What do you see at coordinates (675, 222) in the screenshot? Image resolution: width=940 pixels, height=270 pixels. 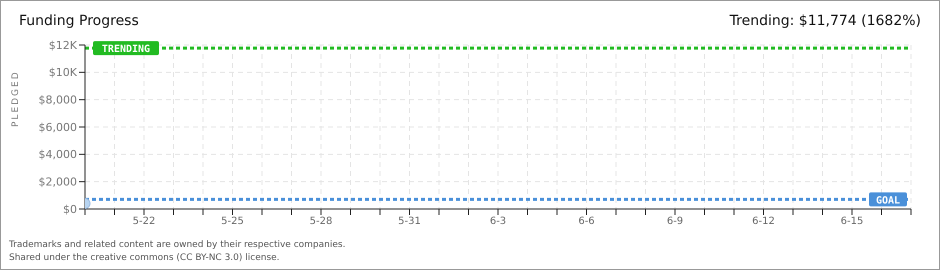 I see `x-tick-label: 6-9` at bounding box center [675, 222].